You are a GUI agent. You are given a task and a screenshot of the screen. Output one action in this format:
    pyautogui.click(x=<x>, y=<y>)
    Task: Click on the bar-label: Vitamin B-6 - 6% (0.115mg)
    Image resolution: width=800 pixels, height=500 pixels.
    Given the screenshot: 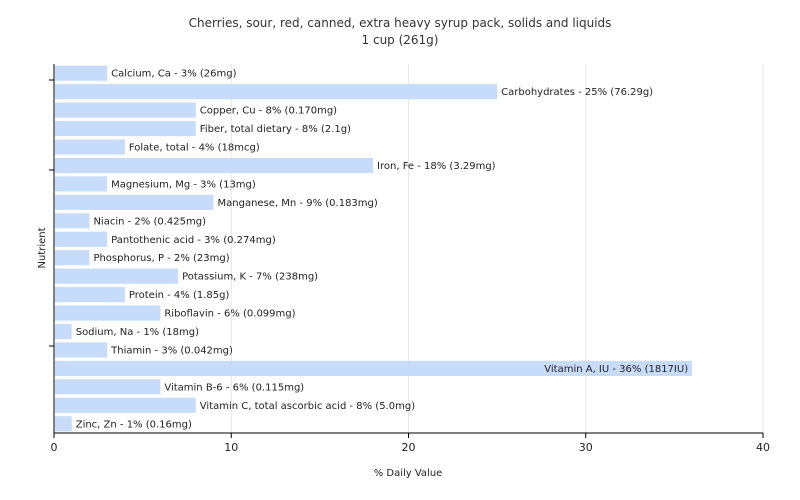 What is the action you would take?
    pyautogui.click(x=234, y=387)
    